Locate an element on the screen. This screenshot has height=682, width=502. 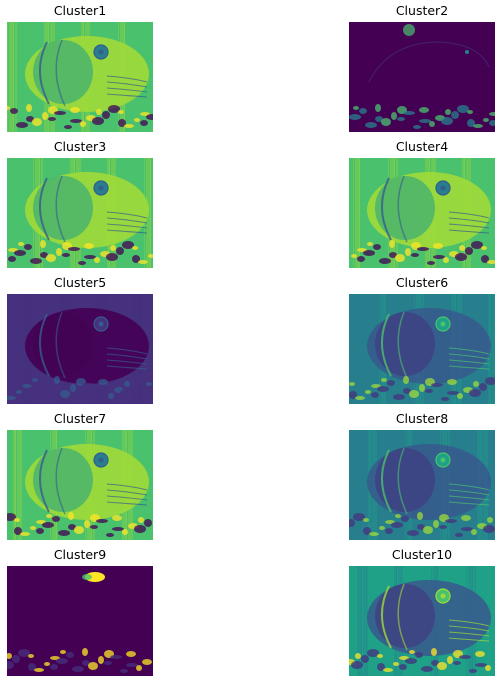
panel-title: Cluster3 is located at coordinates (80, 146).